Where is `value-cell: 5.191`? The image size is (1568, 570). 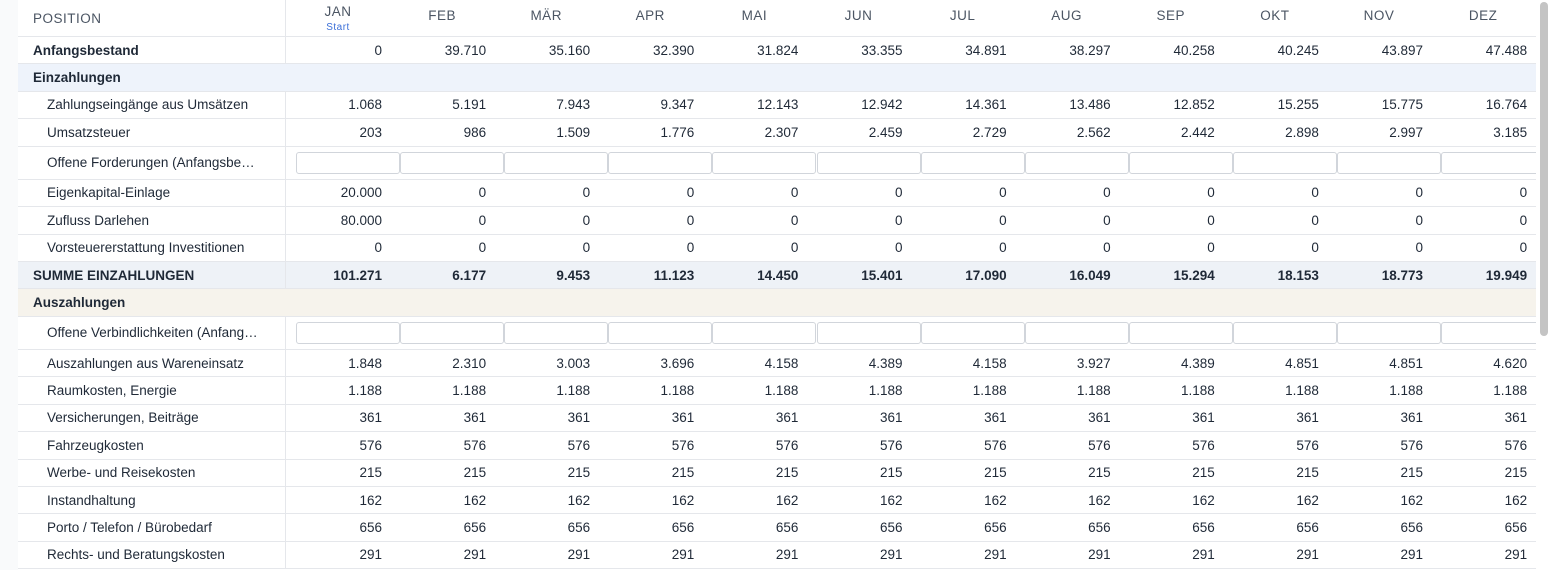 value-cell: 5.191 is located at coordinates (469, 105).